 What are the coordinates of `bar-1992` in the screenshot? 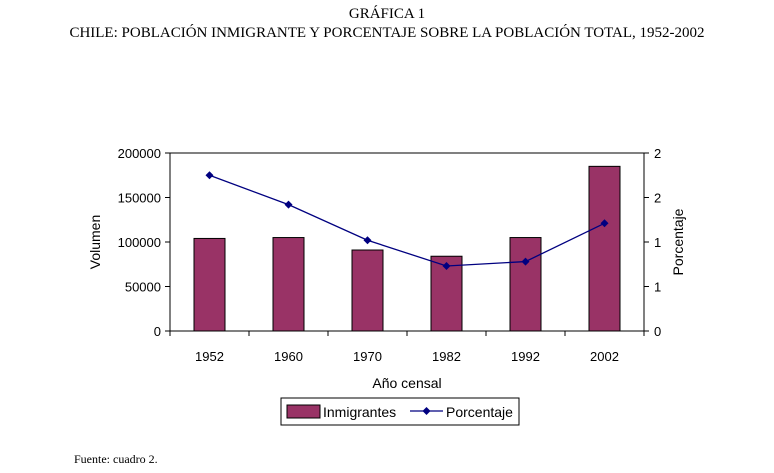 It's located at (525, 284).